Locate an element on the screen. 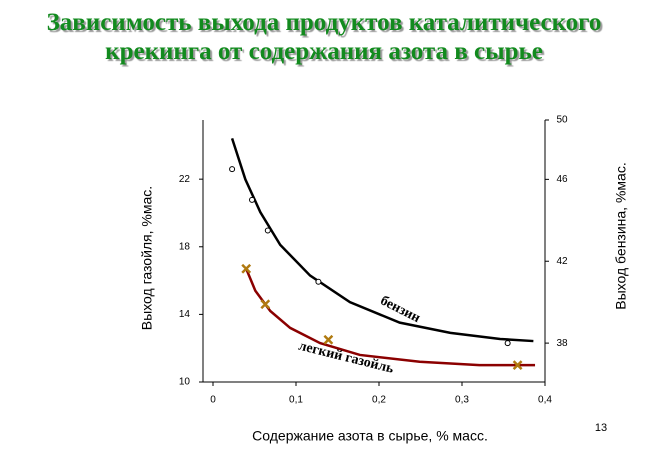  x-axis-label: Содержание азота в сырье, % масс. is located at coordinates (370, 436).